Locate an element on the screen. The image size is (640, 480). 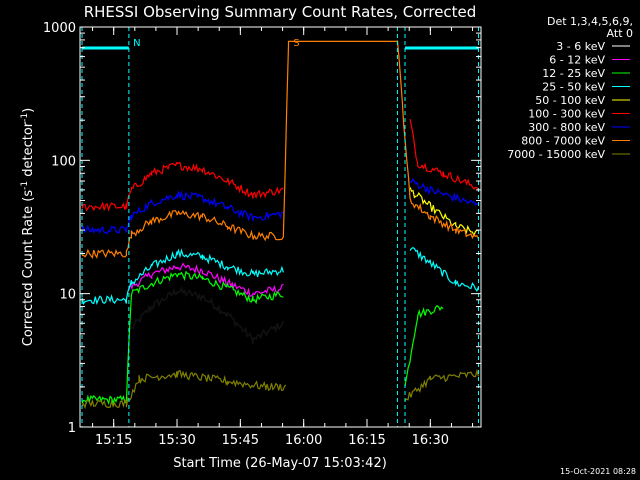
y-label-post: ) is located at coordinates (28, 110).